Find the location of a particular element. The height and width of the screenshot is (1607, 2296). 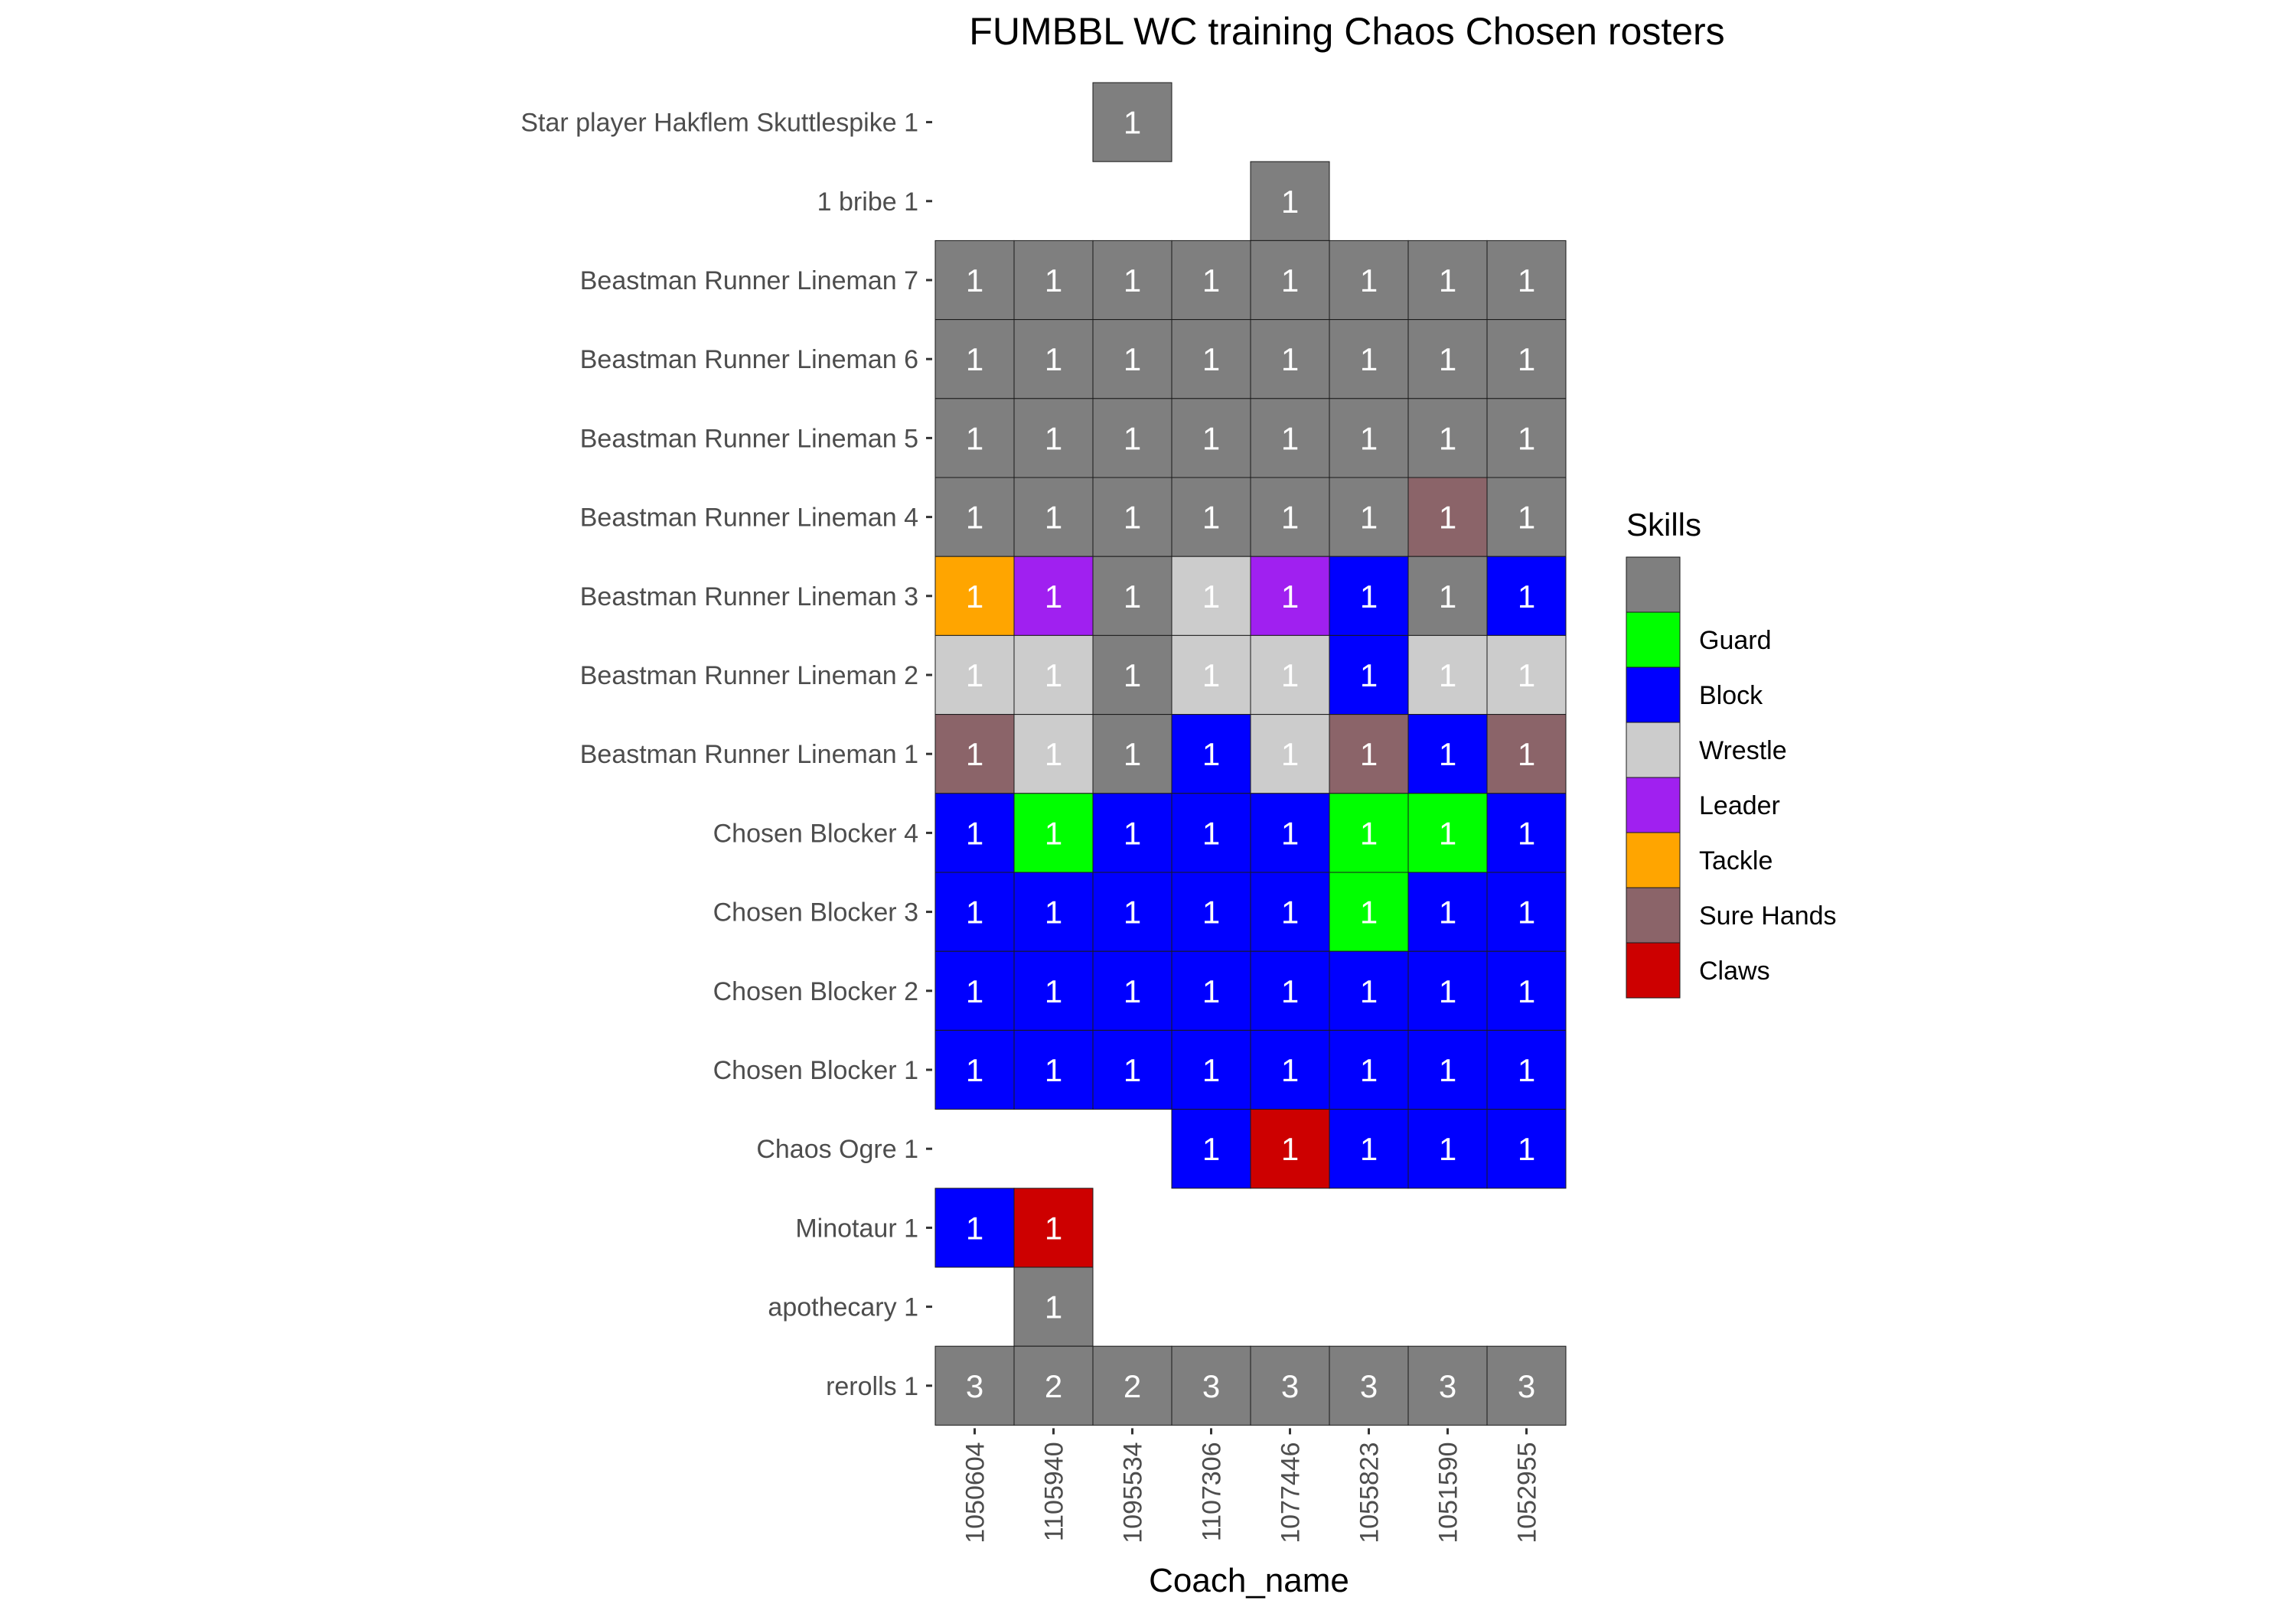

y-tick-label: Beastman Runner Lineman 5 is located at coordinates (749, 438).